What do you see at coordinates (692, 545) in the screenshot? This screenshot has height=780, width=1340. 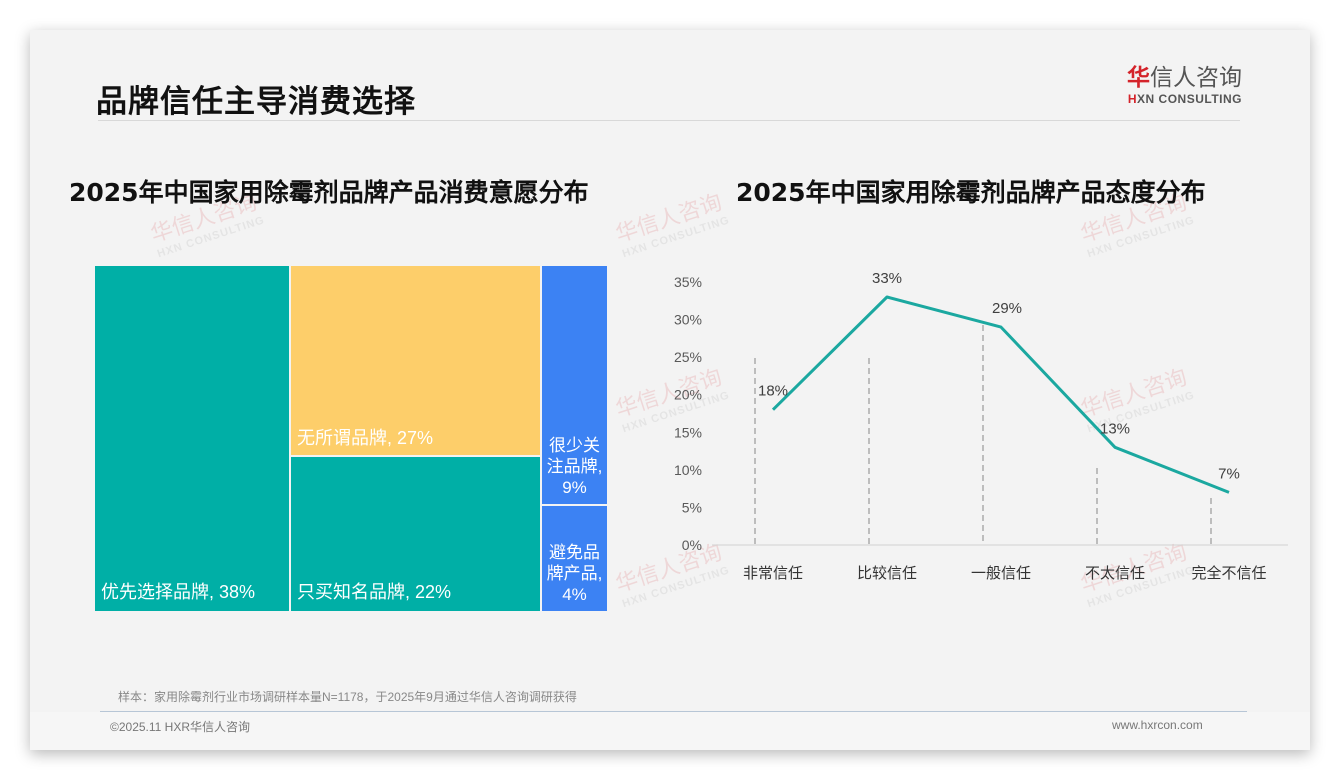 I see `y-axis-tick-label: 0%` at bounding box center [692, 545].